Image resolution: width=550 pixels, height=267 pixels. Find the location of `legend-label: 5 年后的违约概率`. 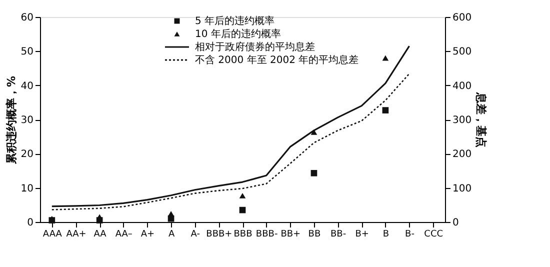

legend-label: 5 年后的违约概率 is located at coordinates (235, 21).